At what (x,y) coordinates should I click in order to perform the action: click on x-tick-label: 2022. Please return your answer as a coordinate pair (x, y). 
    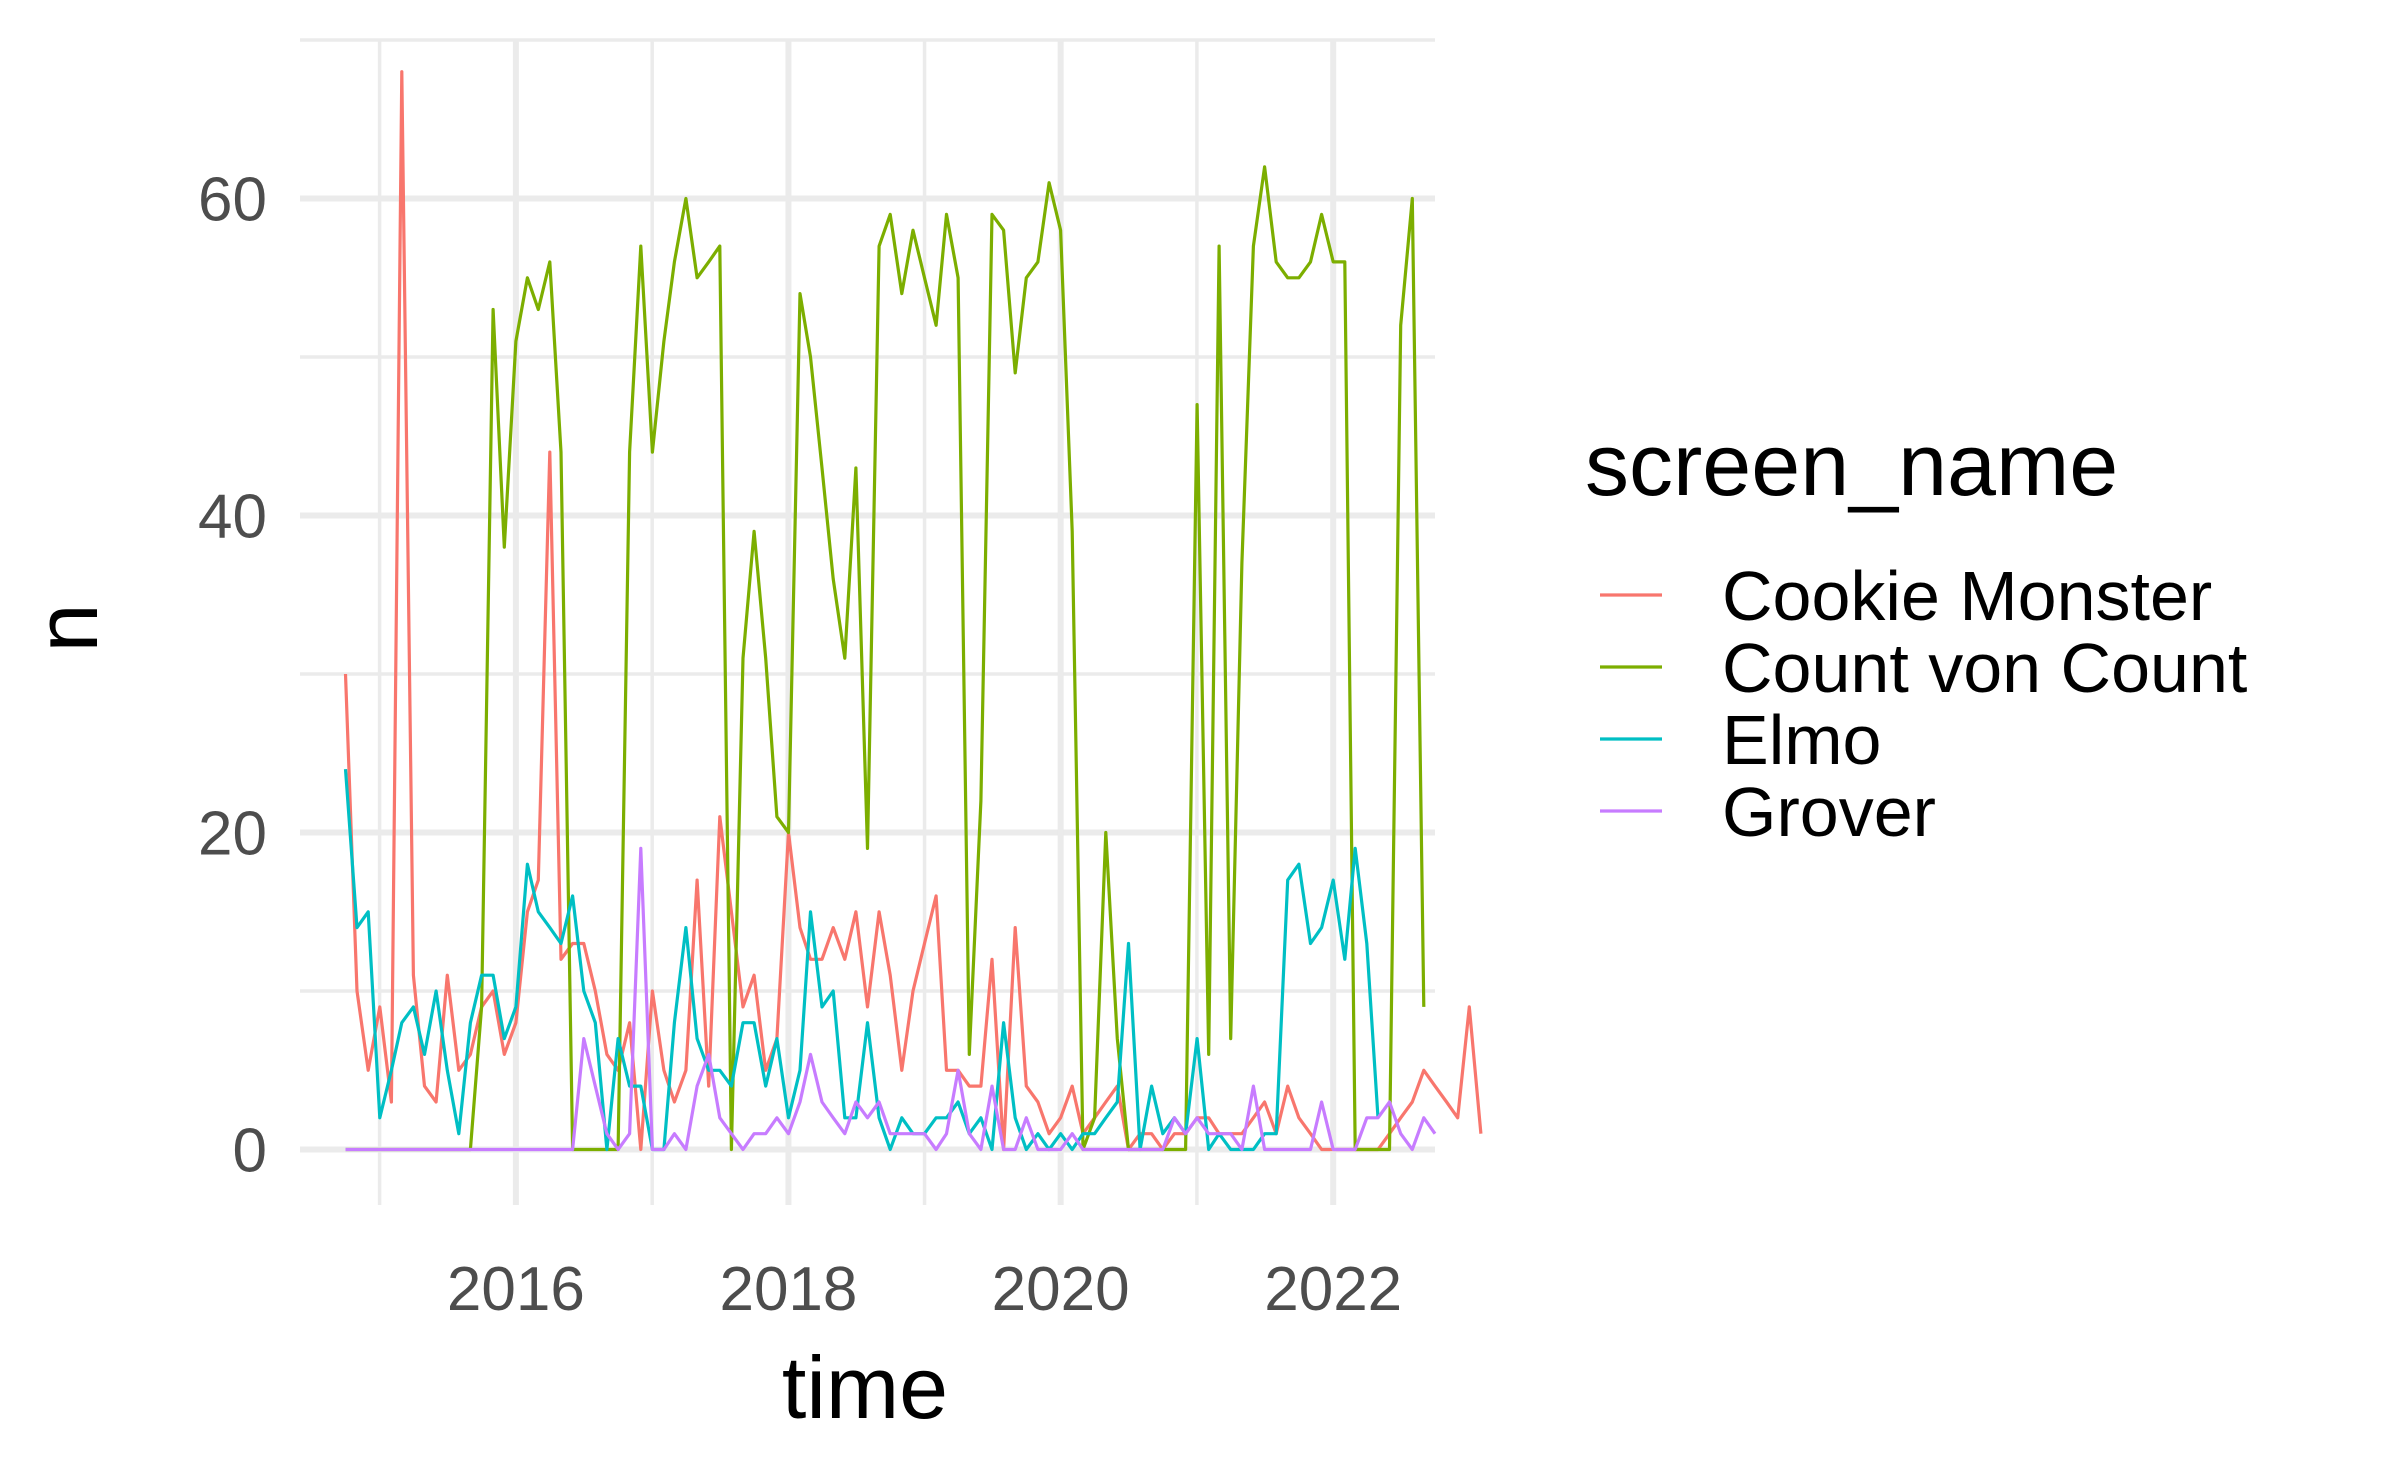
    Looking at the image, I should click on (1333, 1289).